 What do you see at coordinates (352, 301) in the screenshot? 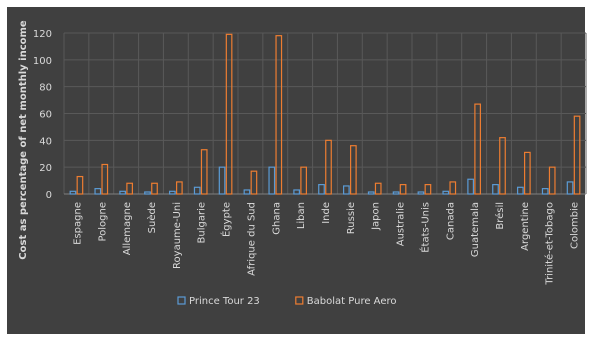
I see `legend-label: Babolat Pure Aero` at bounding box center [352, 301].